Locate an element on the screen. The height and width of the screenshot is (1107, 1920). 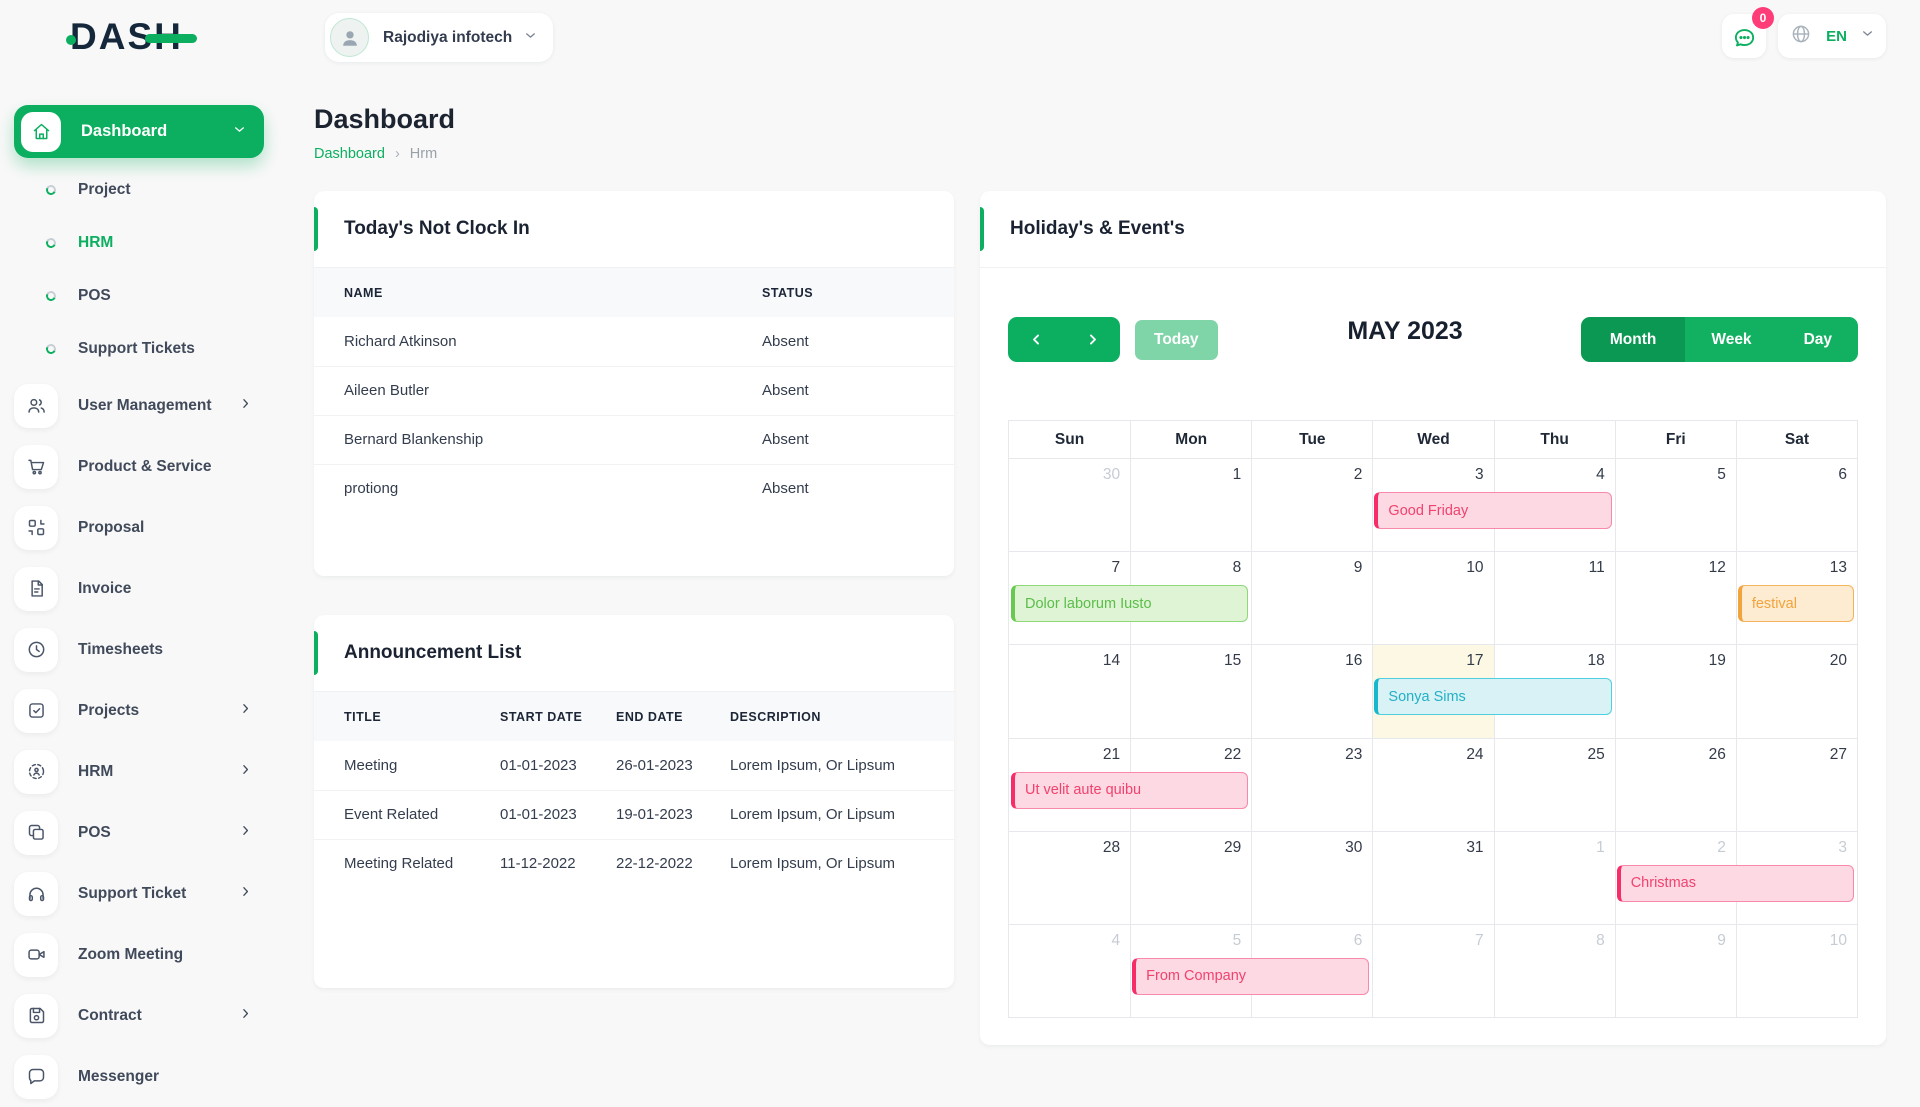
next-month-button is located at coordinates (1092, 339).